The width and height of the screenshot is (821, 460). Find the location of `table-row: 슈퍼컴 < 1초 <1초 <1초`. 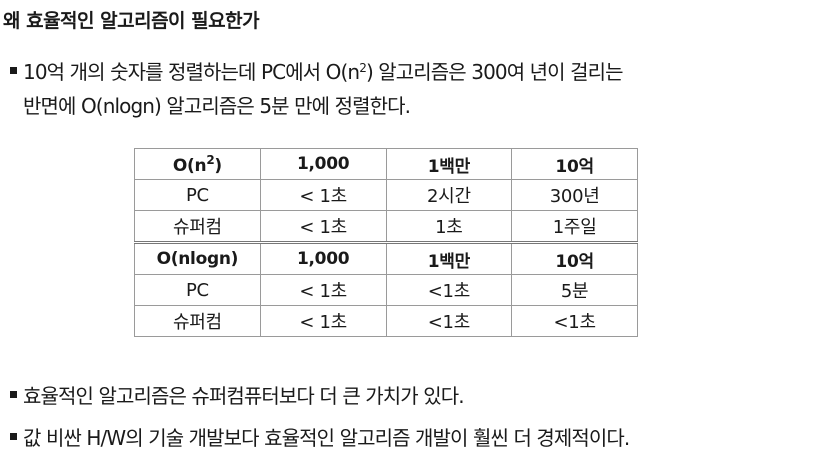

table-row: 슈퍼컴 < 1초 <1초 <1초 is located at coordinates (386, 321).